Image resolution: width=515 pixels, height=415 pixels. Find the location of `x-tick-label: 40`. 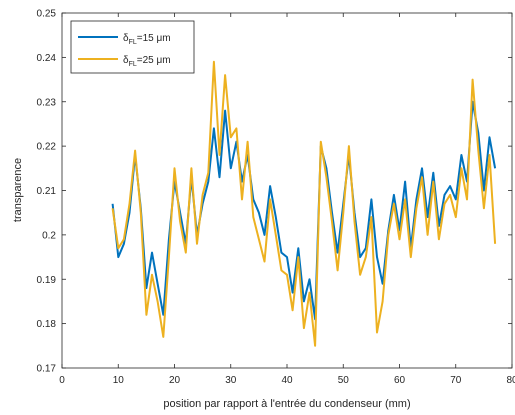

x-tick-label: 40 is located at coordinates (287, 380).